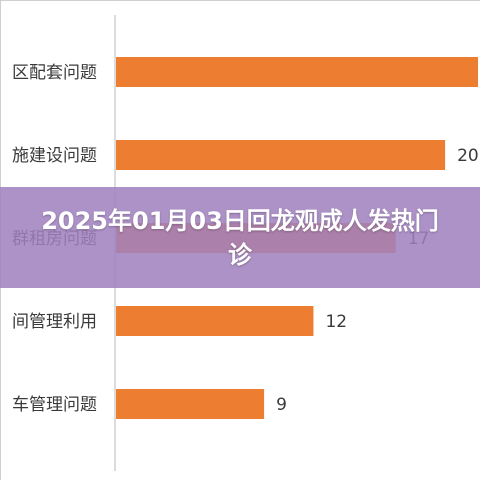  Describe the element at coordinates (54, 156) in the screenshot. I see `category-label: 施建设问题` at that location.